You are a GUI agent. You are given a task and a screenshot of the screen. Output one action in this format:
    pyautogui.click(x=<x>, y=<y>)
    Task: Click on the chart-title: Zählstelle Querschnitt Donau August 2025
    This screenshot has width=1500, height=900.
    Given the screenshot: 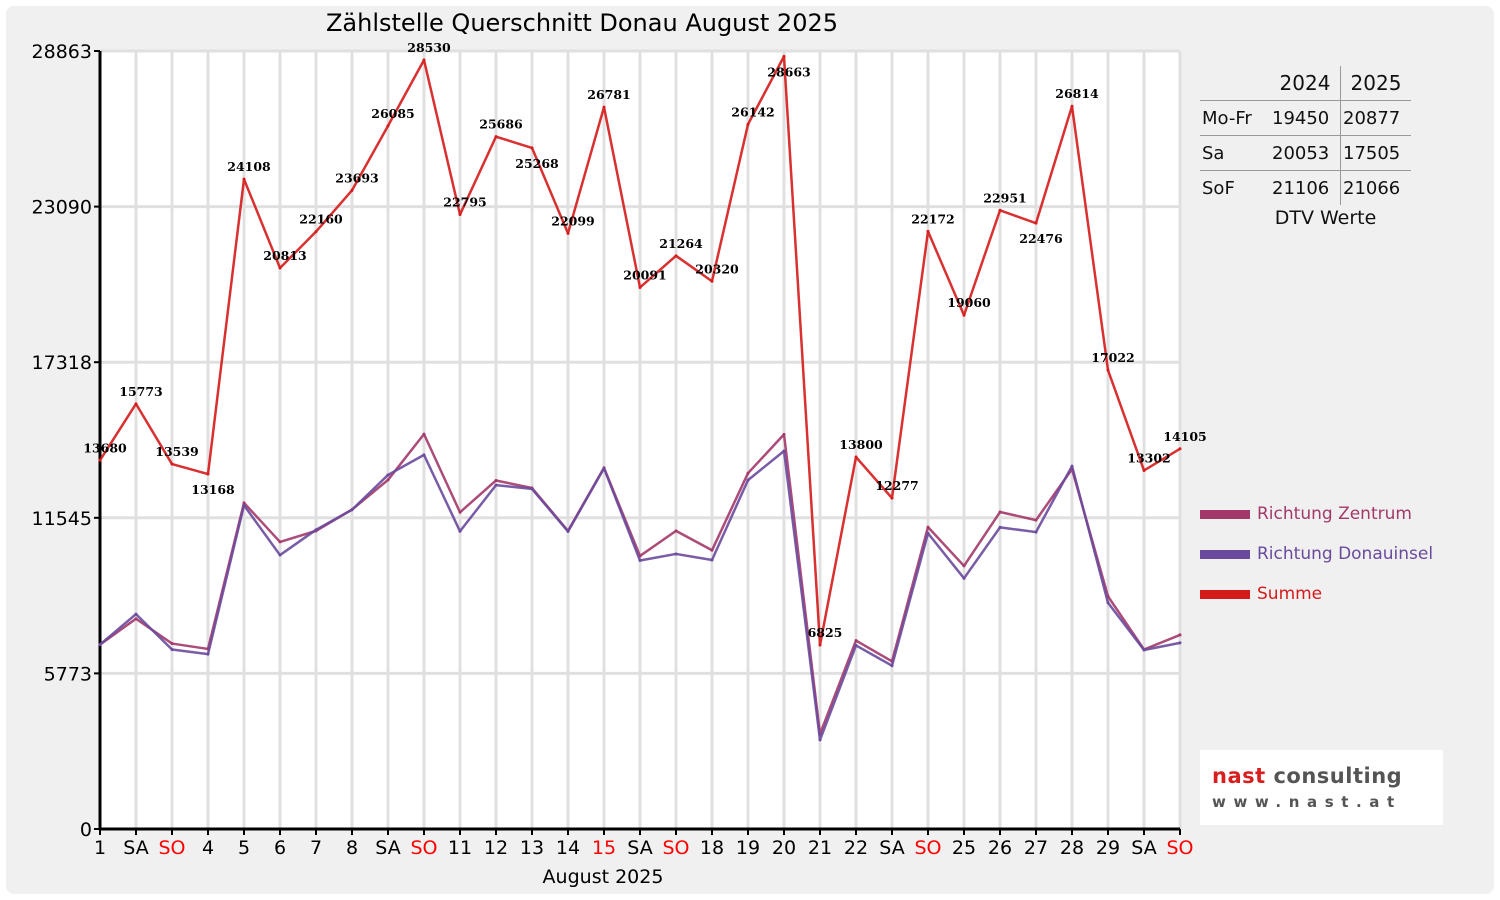 What is the action you would take?
    pyautogui.click(x=582, y=23)
    